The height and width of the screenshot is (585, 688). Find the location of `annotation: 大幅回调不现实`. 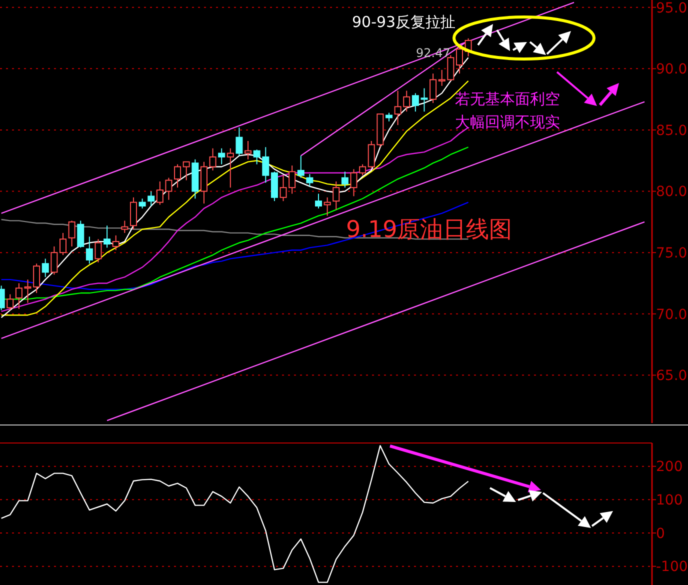

annotation: 大幅回调不现实 is located at coordinates (507, 122).